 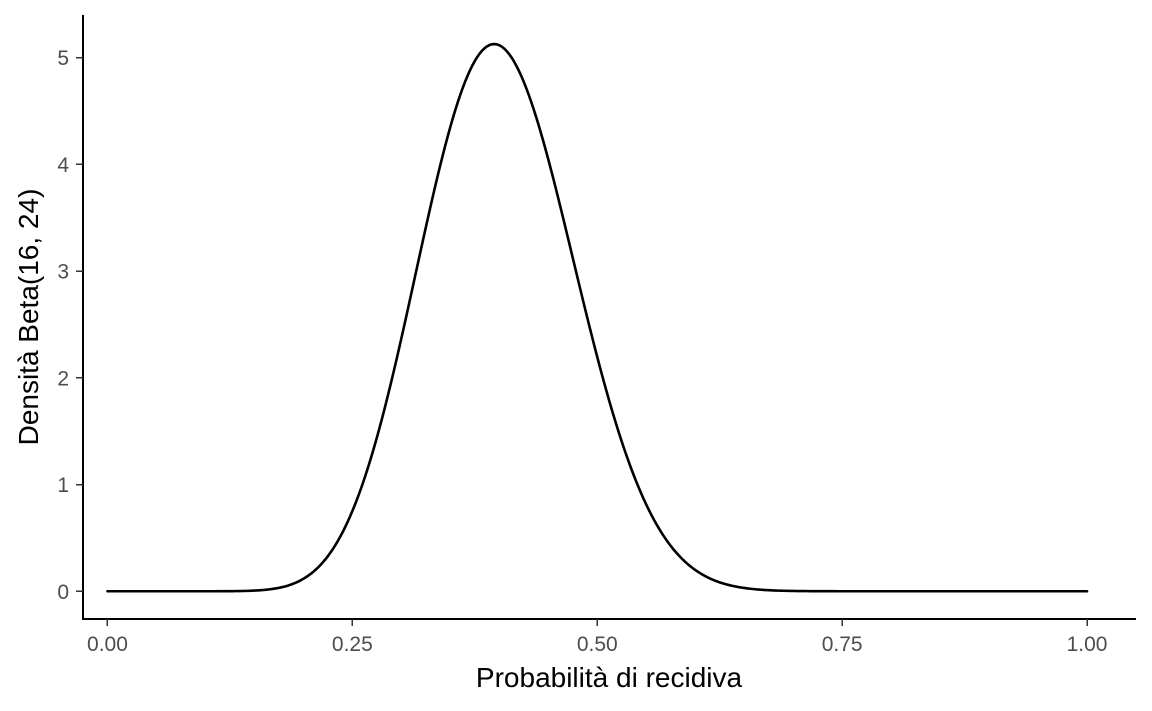 I want to click on y-tick-label: 5, so click(x=63, y=58).